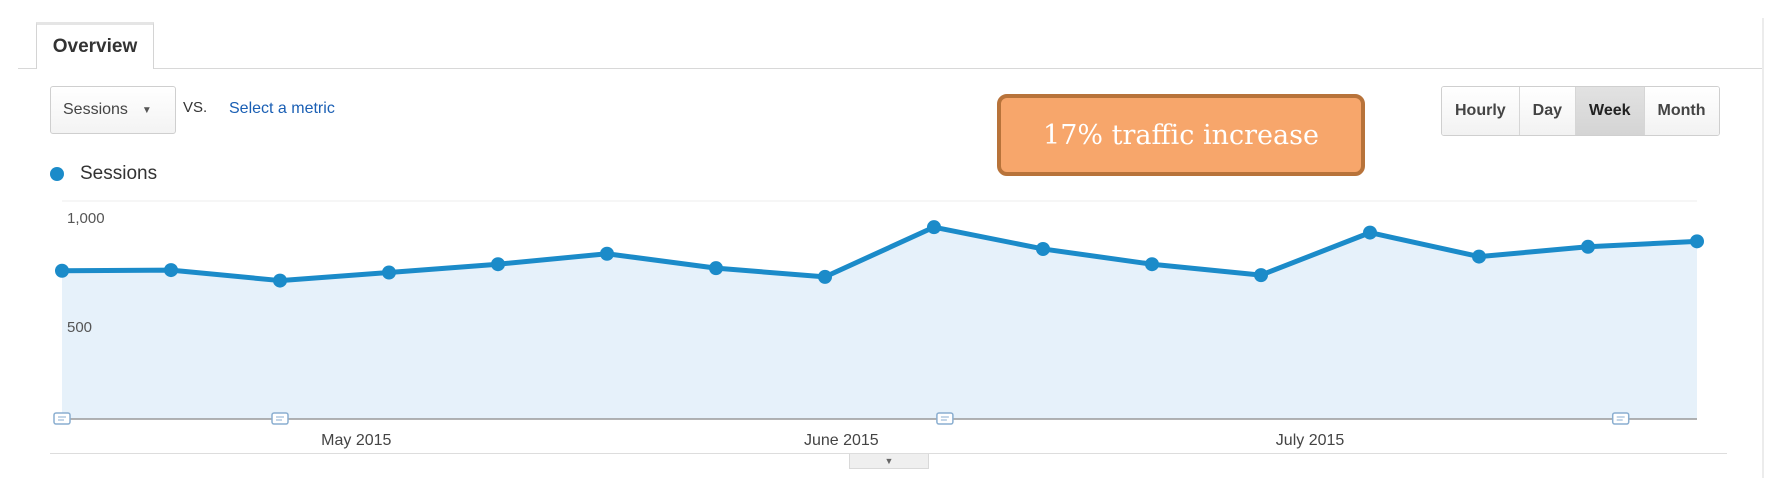 This screenshot has height=496, width=1784. What do you see at coordinates (95, 109) in the screenshot?
I see `metric-select-value: Sessions` at bounding box center [95, 109].